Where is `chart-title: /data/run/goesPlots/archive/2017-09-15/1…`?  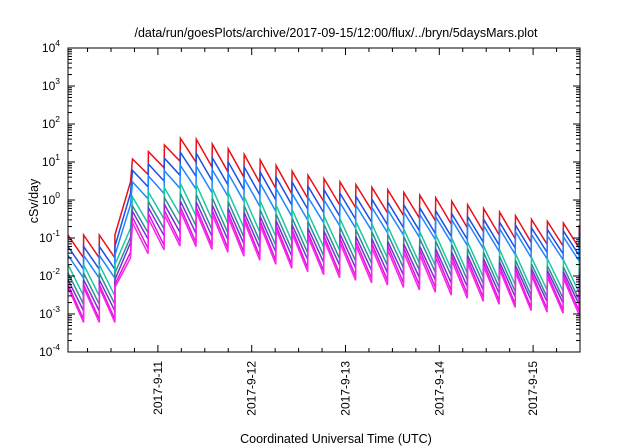
chart-title: /data/run/goesPlots/archive/2017-09-15/1… is located at coordinates (336, 33).